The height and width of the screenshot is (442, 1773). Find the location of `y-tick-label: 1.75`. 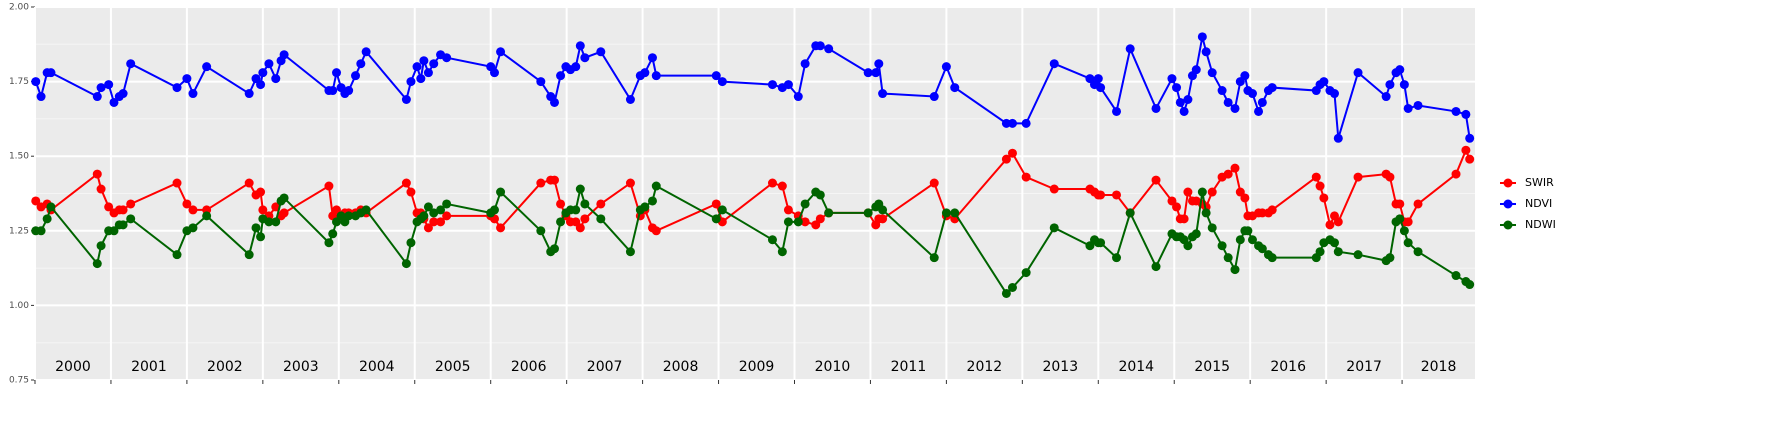

y-tick-label: 1.75 is located at coordinates (19, 82).